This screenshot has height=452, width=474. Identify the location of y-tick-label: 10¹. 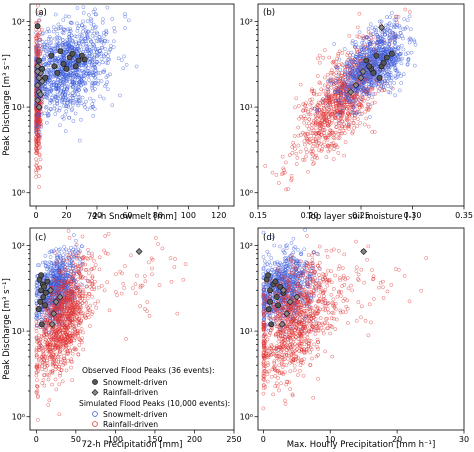
(18, 107).